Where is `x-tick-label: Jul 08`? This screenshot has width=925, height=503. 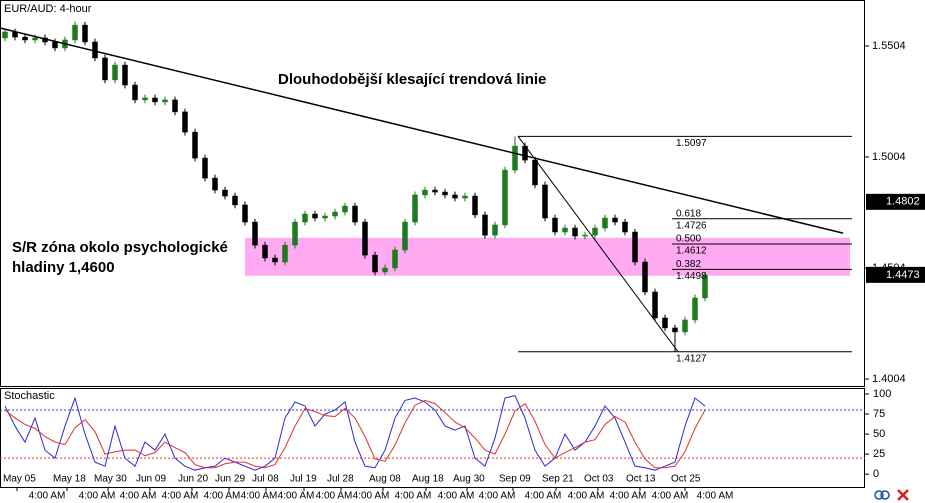
x-tick-label: Jul 08 is located at coordinates (265, 479).